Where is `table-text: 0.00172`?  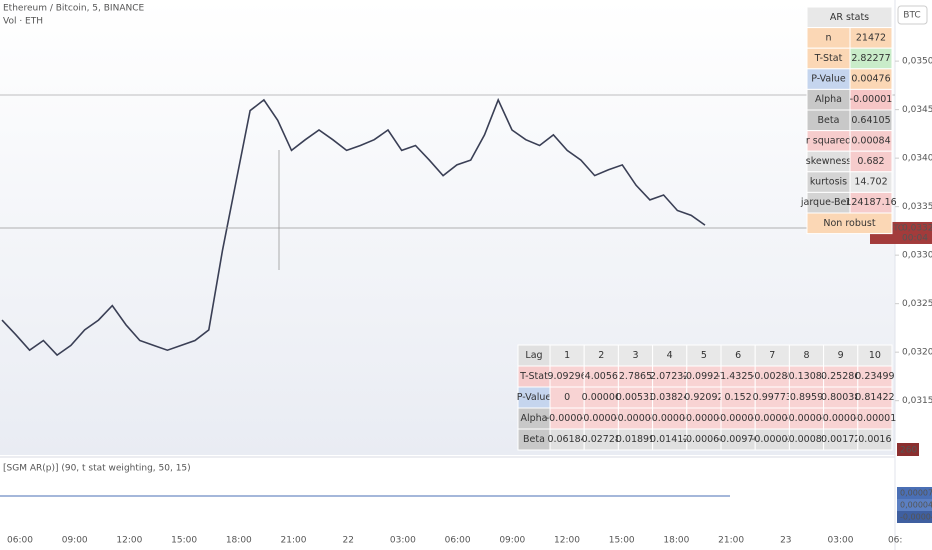
table-text: 0.00172 is located at coordinates (840, 439).